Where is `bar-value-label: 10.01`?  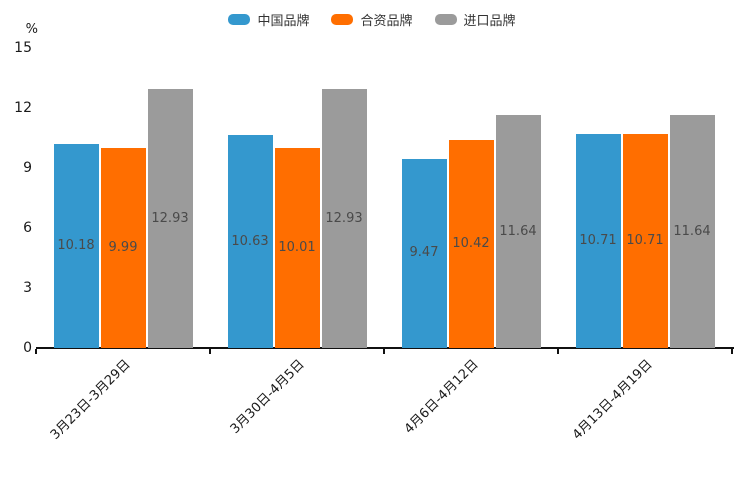 bar-value-label: 10.01 is located at coordinates (297, 247).